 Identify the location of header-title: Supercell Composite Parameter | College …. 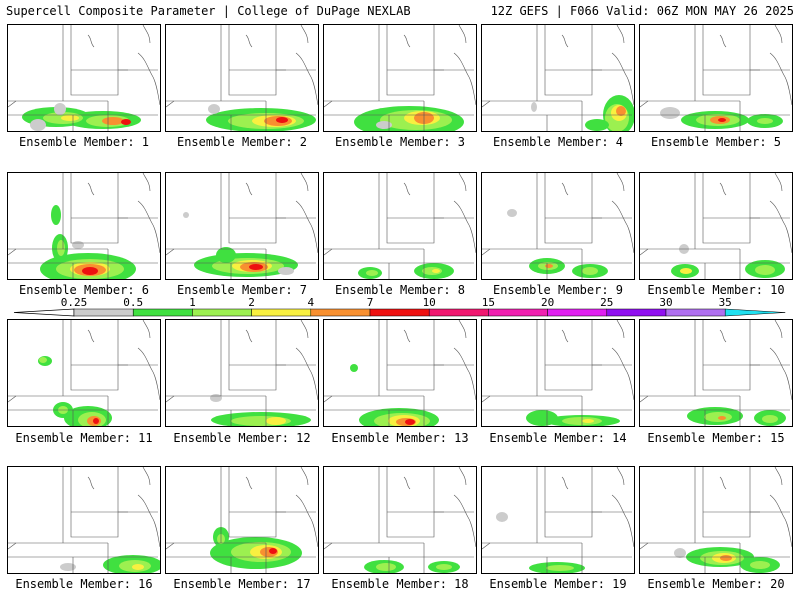
(208, 11).